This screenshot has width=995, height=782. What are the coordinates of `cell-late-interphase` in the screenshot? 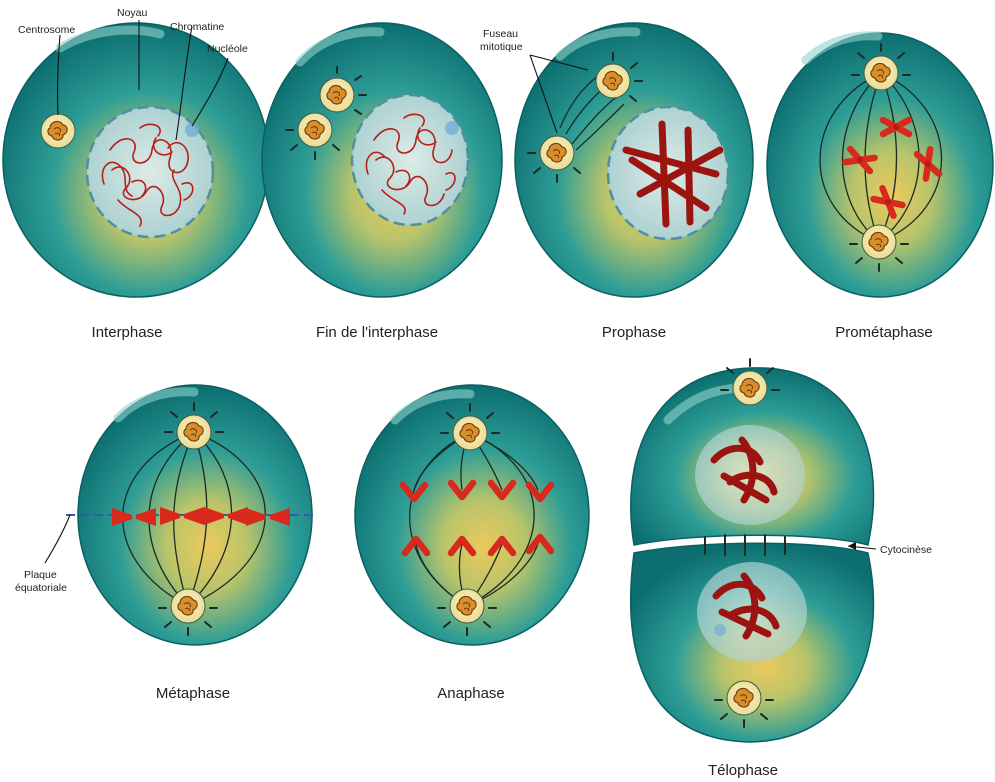 It's located at (382, 160).